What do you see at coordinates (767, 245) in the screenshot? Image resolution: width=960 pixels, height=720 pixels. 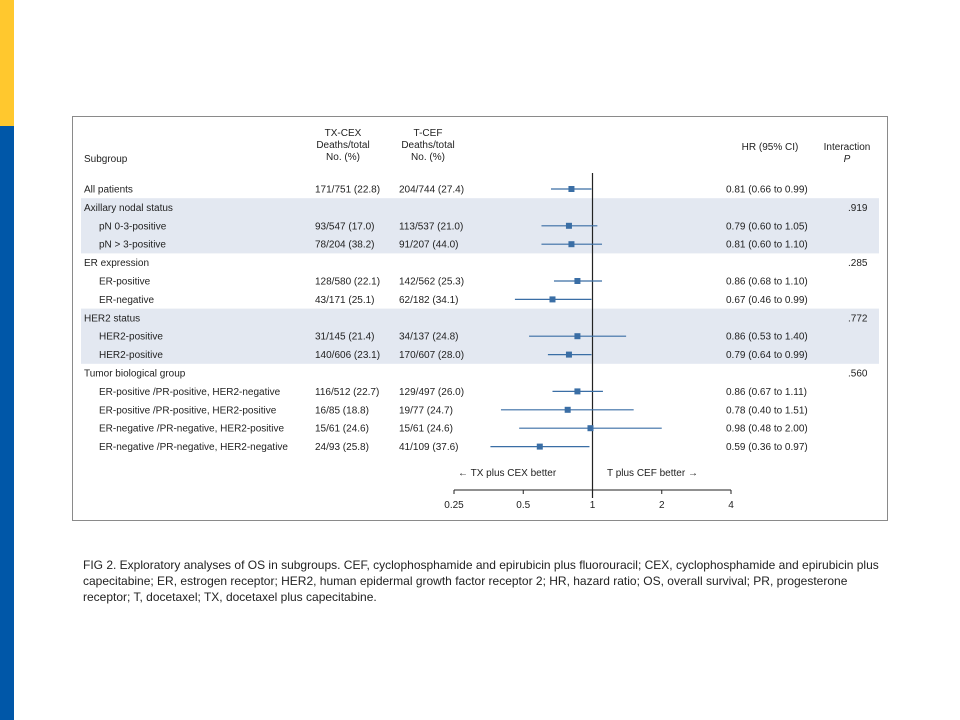 I see `row-hr-text: 0.81 (0.60 to 1.10)` at bounding box center [767, 245].